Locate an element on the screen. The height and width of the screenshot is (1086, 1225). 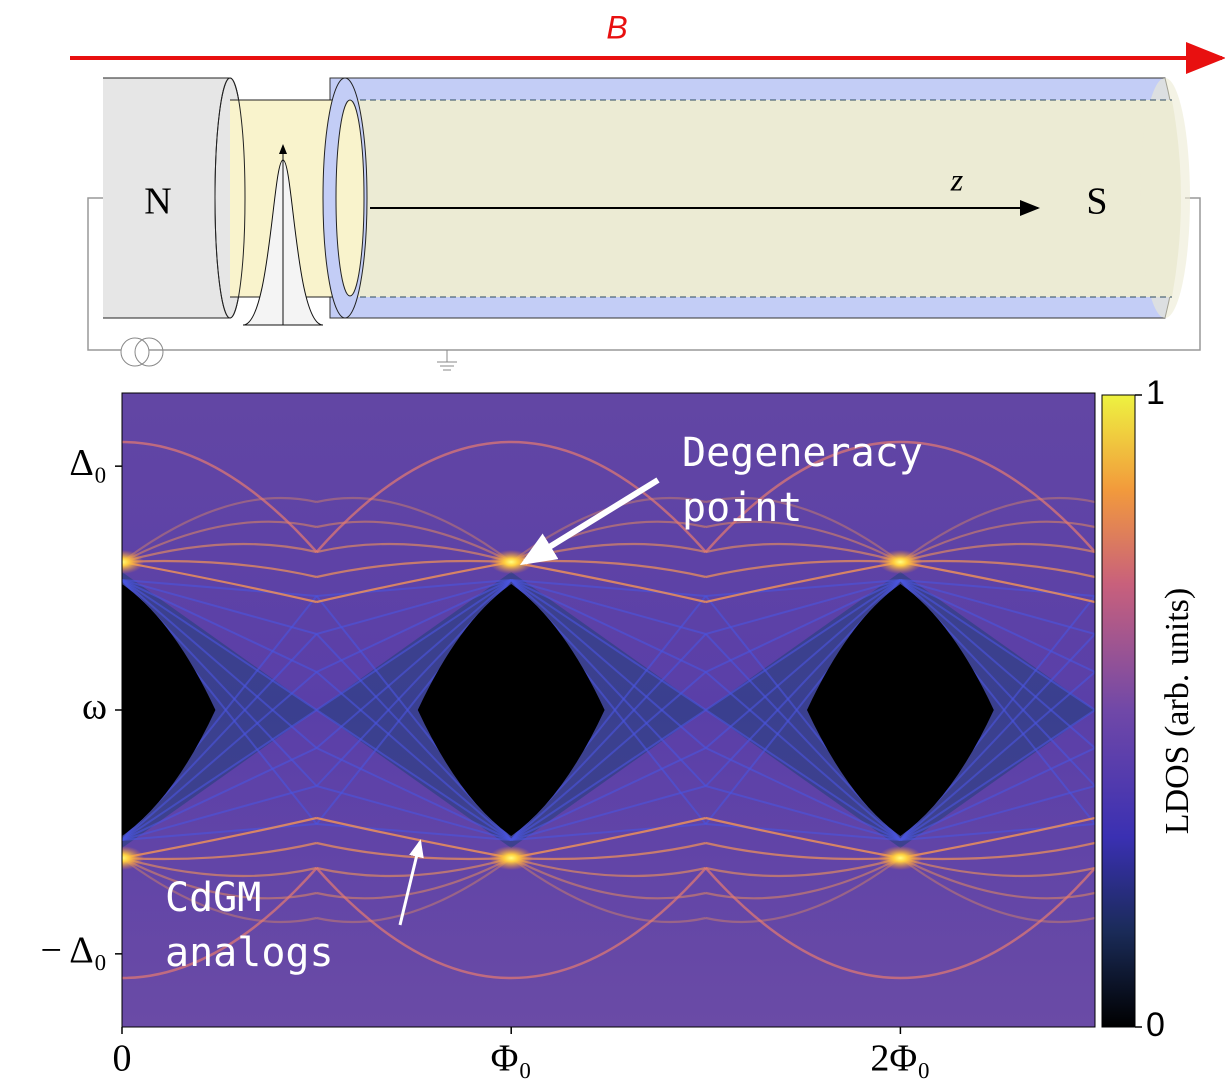
field-label: B is located at coordinates (616, 27).